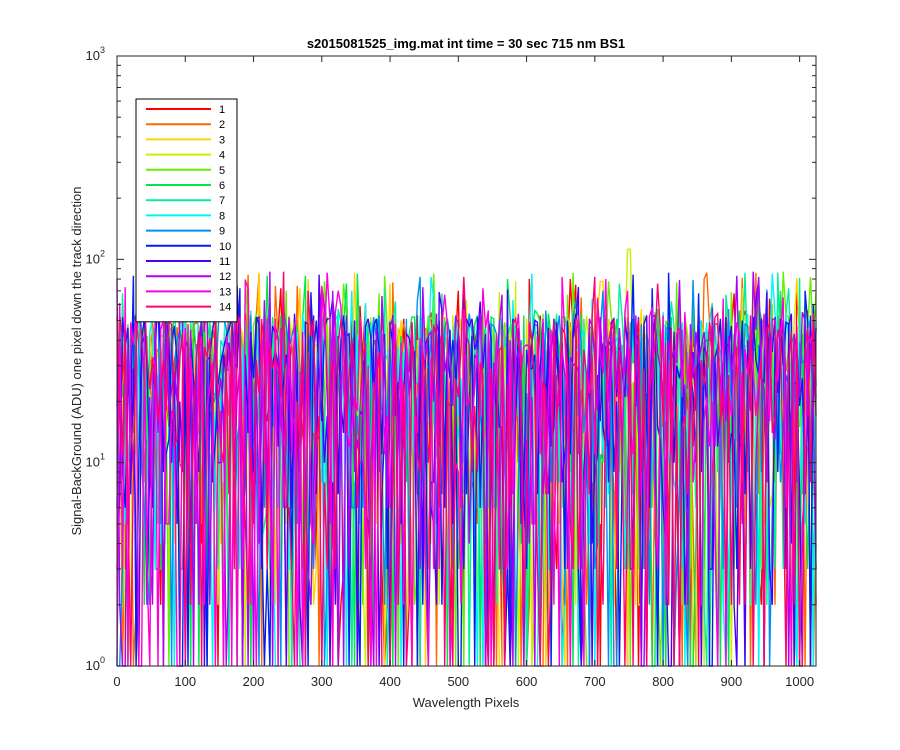  What do you see at coordinates (595, 681) in the screenshot?
I see `x-tick-label: 700` at bounding box center [595, 681].